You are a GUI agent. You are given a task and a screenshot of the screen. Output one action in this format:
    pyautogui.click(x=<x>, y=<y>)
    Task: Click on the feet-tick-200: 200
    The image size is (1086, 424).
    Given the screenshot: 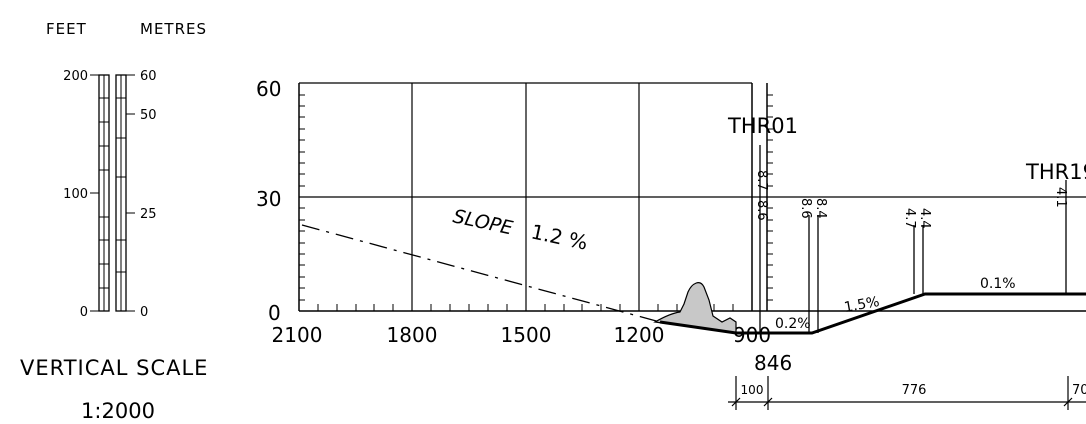 What is the action you would take?
    pyautogui.click(x=75, y=76)
    